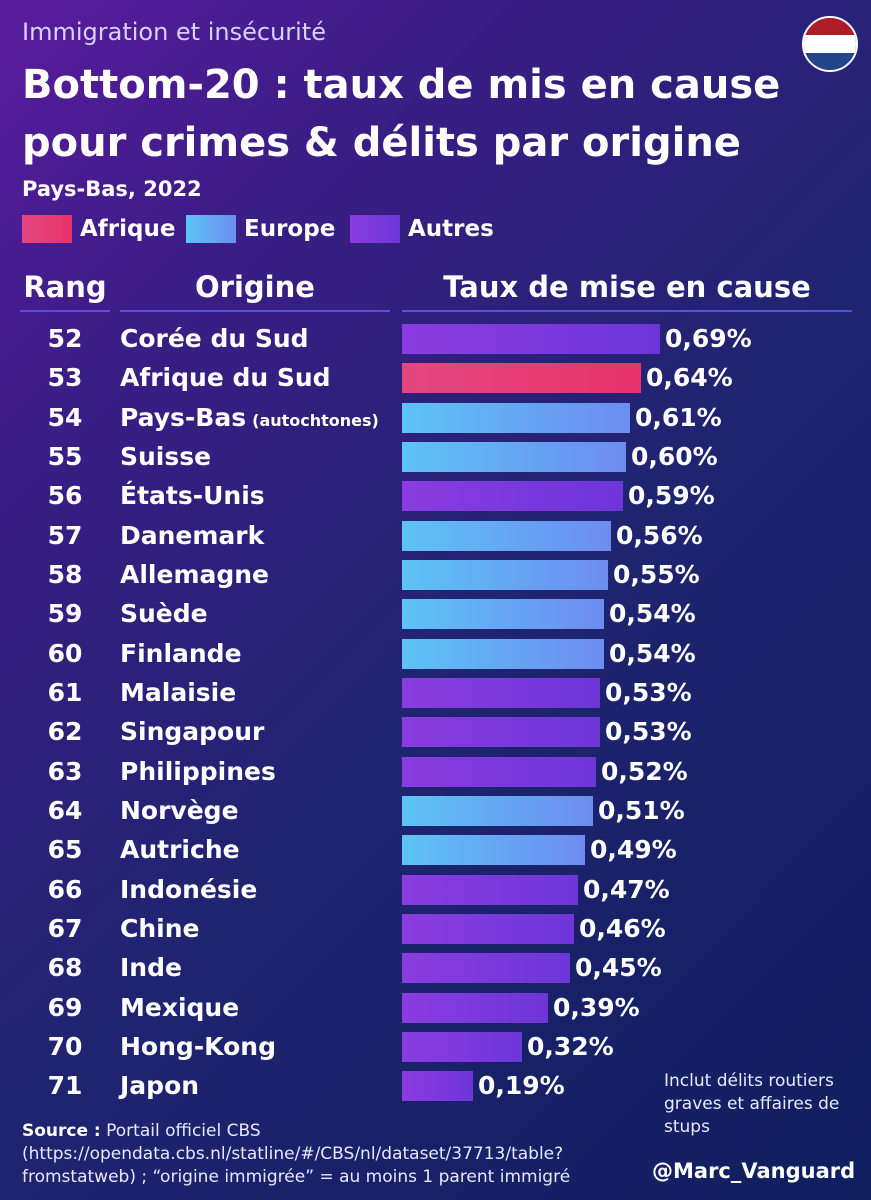 This screenshot has height=1200, width=871. I want to click on origin-label: Pays-Bas (autochtones), so click(249, 417).